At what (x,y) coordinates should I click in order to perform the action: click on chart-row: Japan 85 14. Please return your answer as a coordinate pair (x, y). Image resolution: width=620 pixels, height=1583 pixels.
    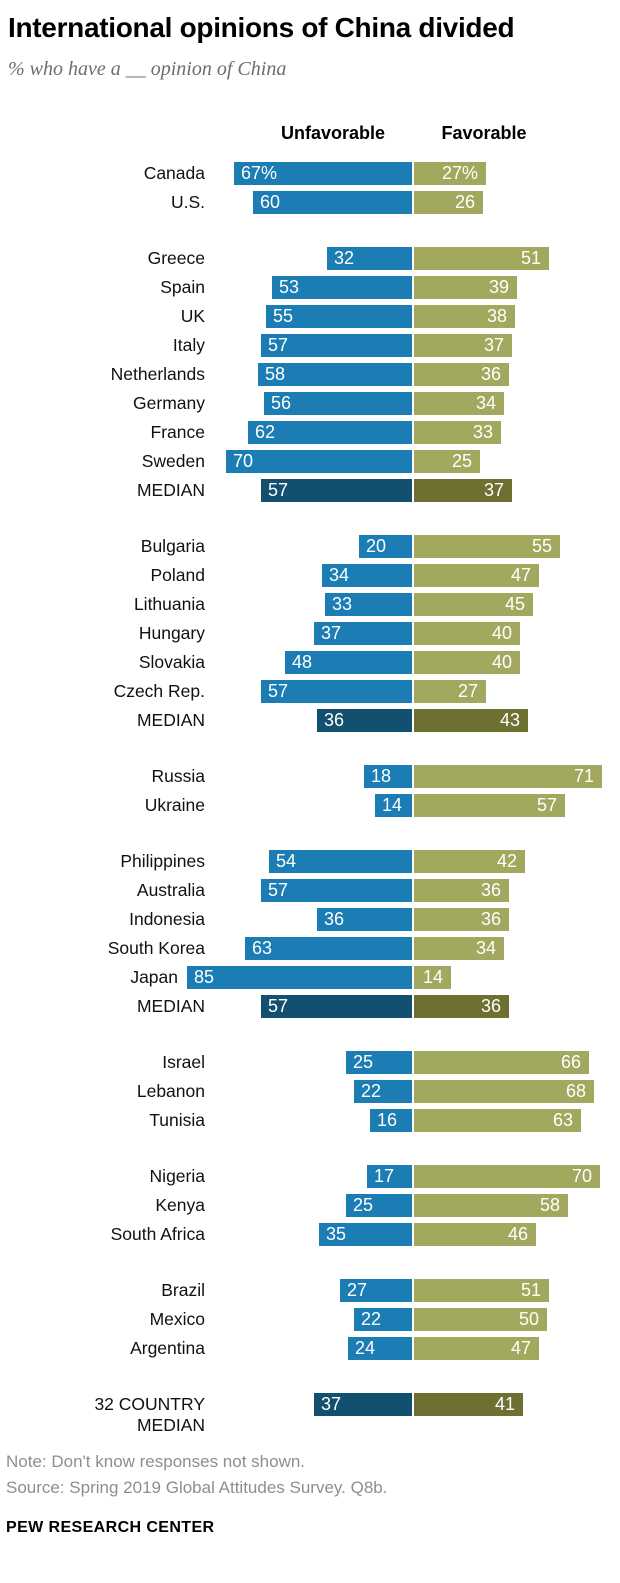
    Looking at the image, I should click on (310, 977).